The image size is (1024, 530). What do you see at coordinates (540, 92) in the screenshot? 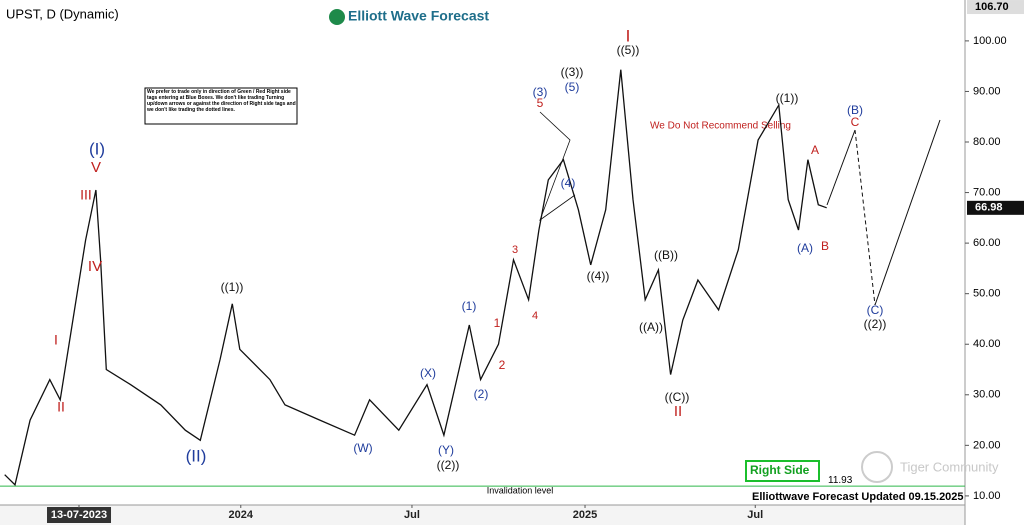
I see `wave-label: (3)` at bounding box center [540, 92].